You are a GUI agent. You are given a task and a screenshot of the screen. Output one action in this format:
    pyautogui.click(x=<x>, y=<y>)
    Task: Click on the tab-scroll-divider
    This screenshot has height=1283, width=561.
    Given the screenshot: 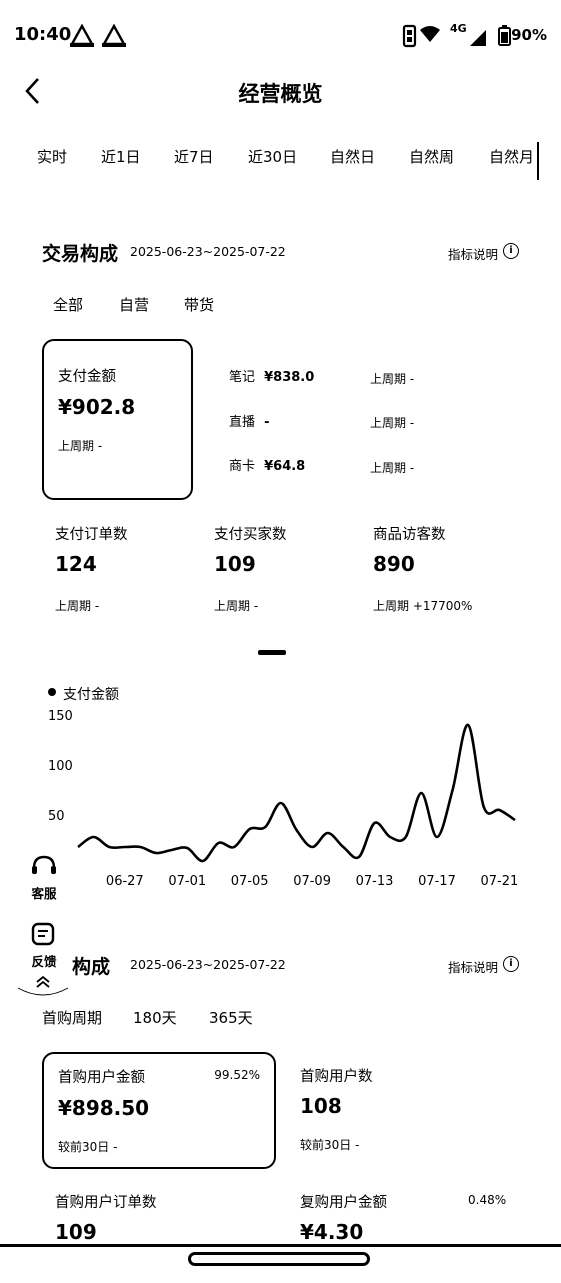 What is the action you would take?
    pyautogui.click(x=538, y=161)
    